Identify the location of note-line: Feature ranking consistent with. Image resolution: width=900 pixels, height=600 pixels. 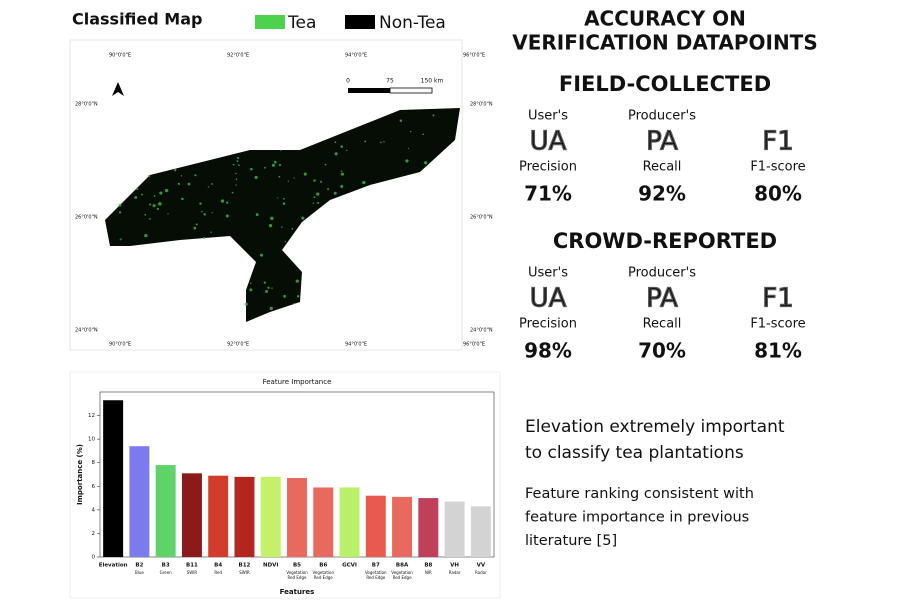
(639, 494).